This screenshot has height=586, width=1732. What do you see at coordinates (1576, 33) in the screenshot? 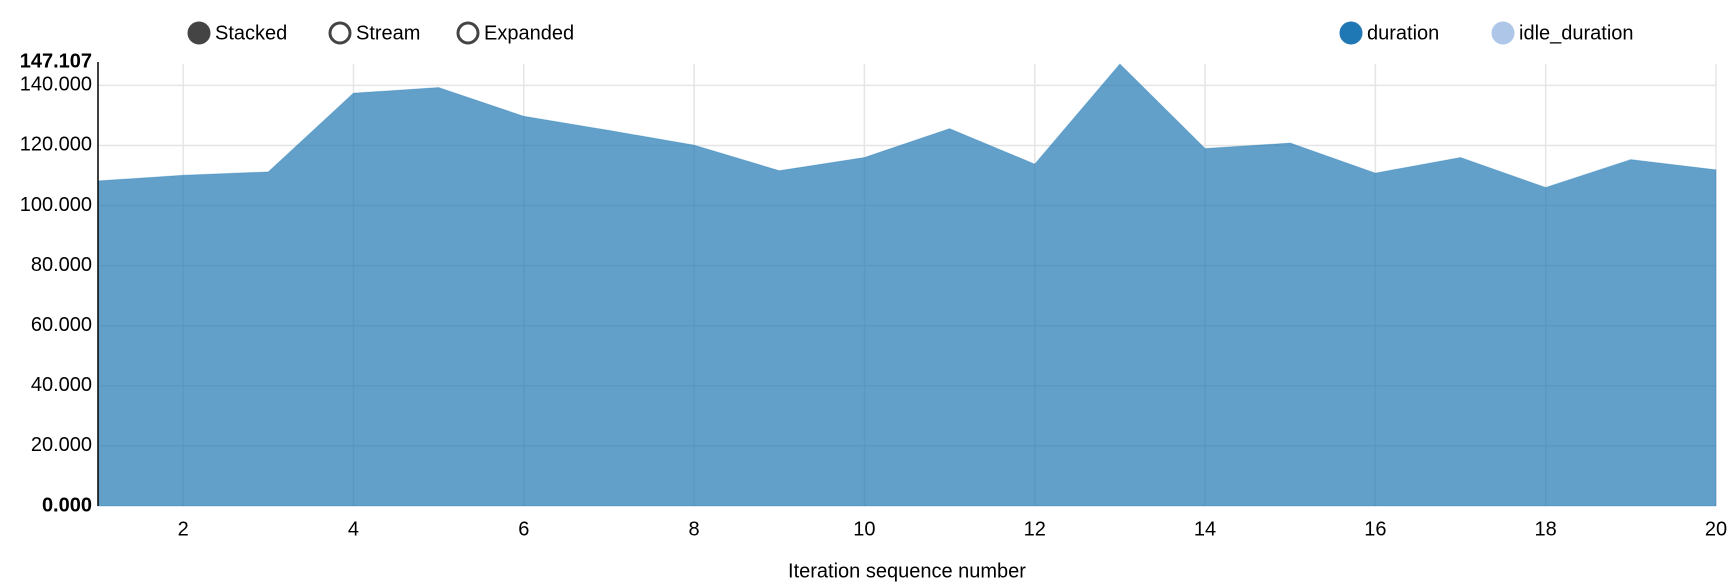
I see `legend-label: idle_duration` at bounding box center [1576, 33].